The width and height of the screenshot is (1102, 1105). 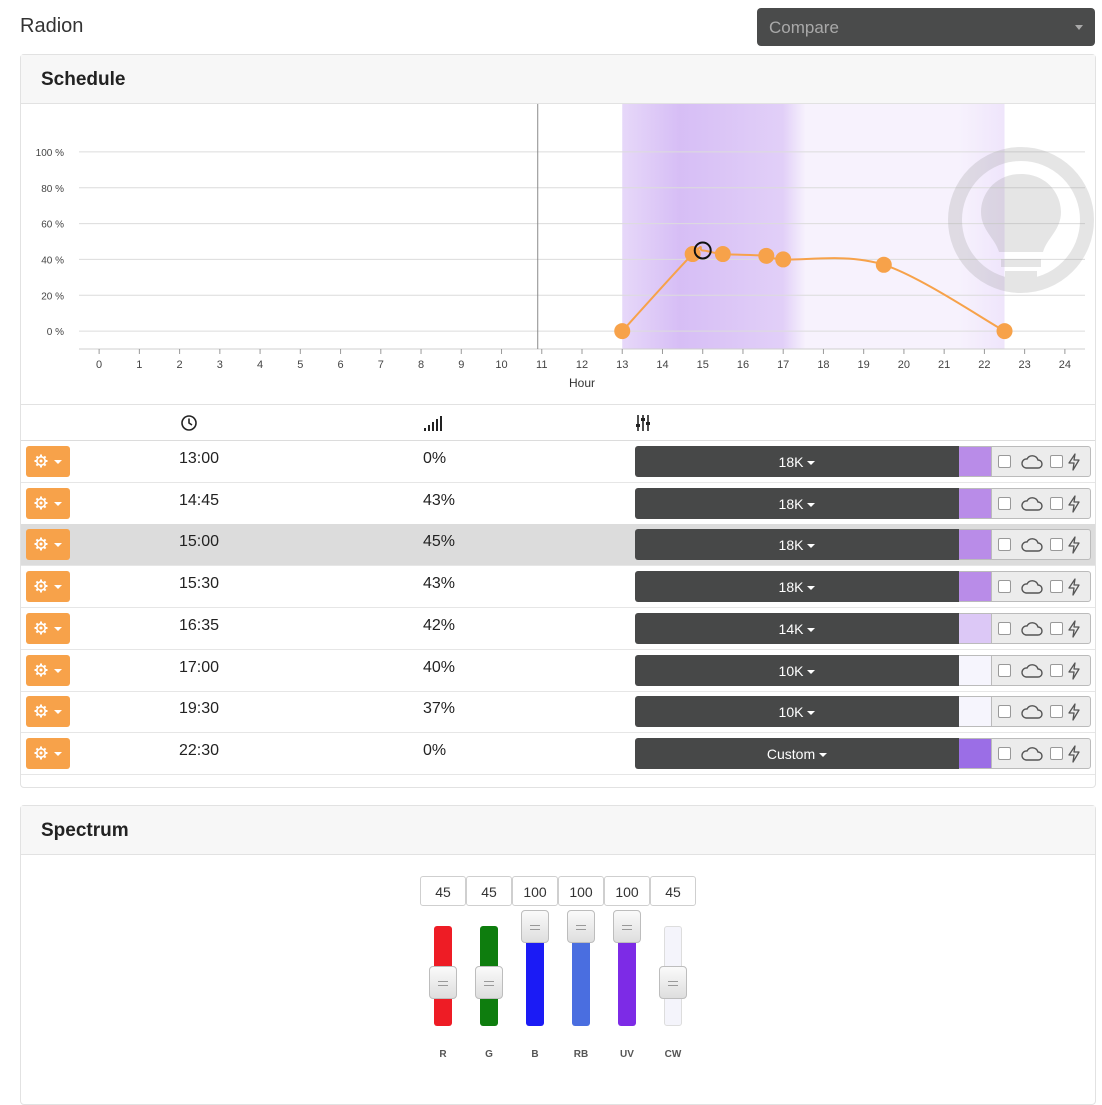 What do you see at coordinates (558, 504) in the screenshot?
I see `schedule-row: 14:45 43% 18K` at bounding box center [558, 504].